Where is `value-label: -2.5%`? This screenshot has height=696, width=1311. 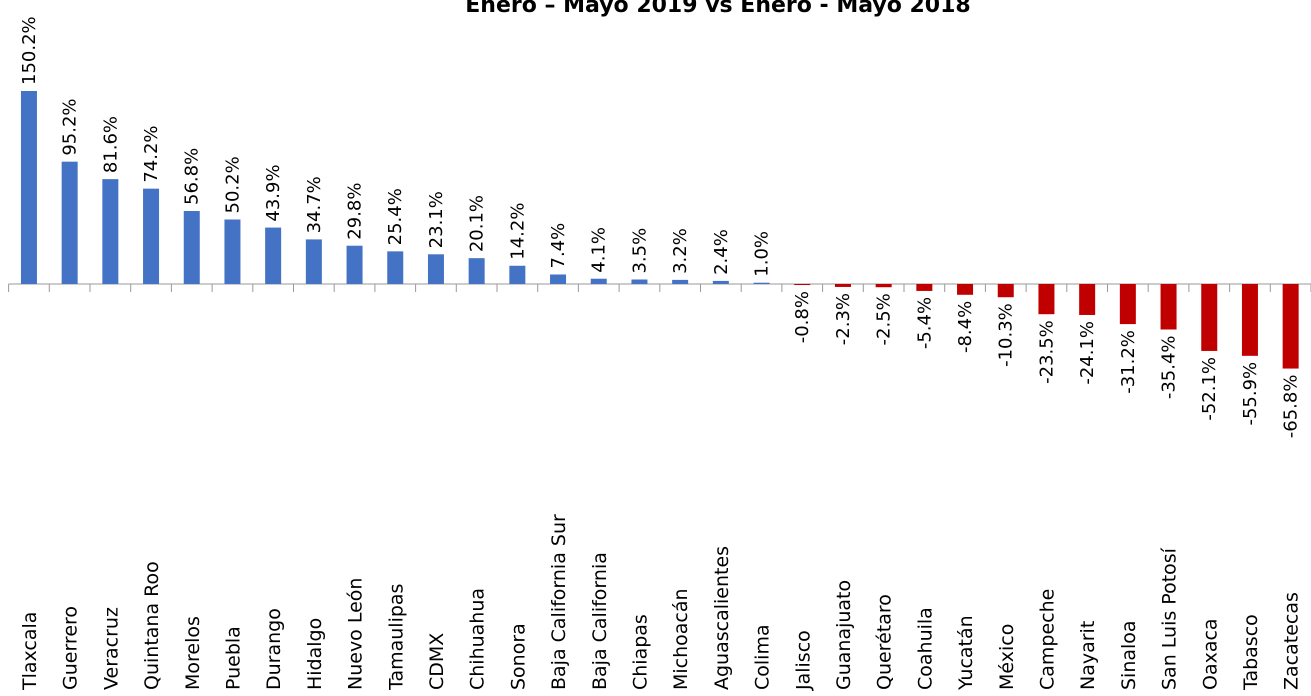 value-label: -2.5% is located at coordinates (884, 319).